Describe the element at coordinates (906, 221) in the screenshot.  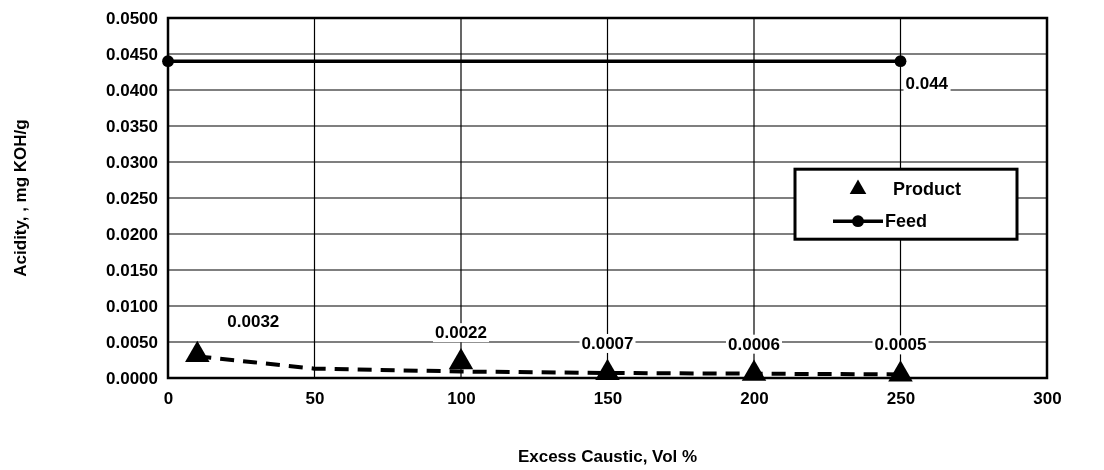
I see `legend-label: Feed` at that location.